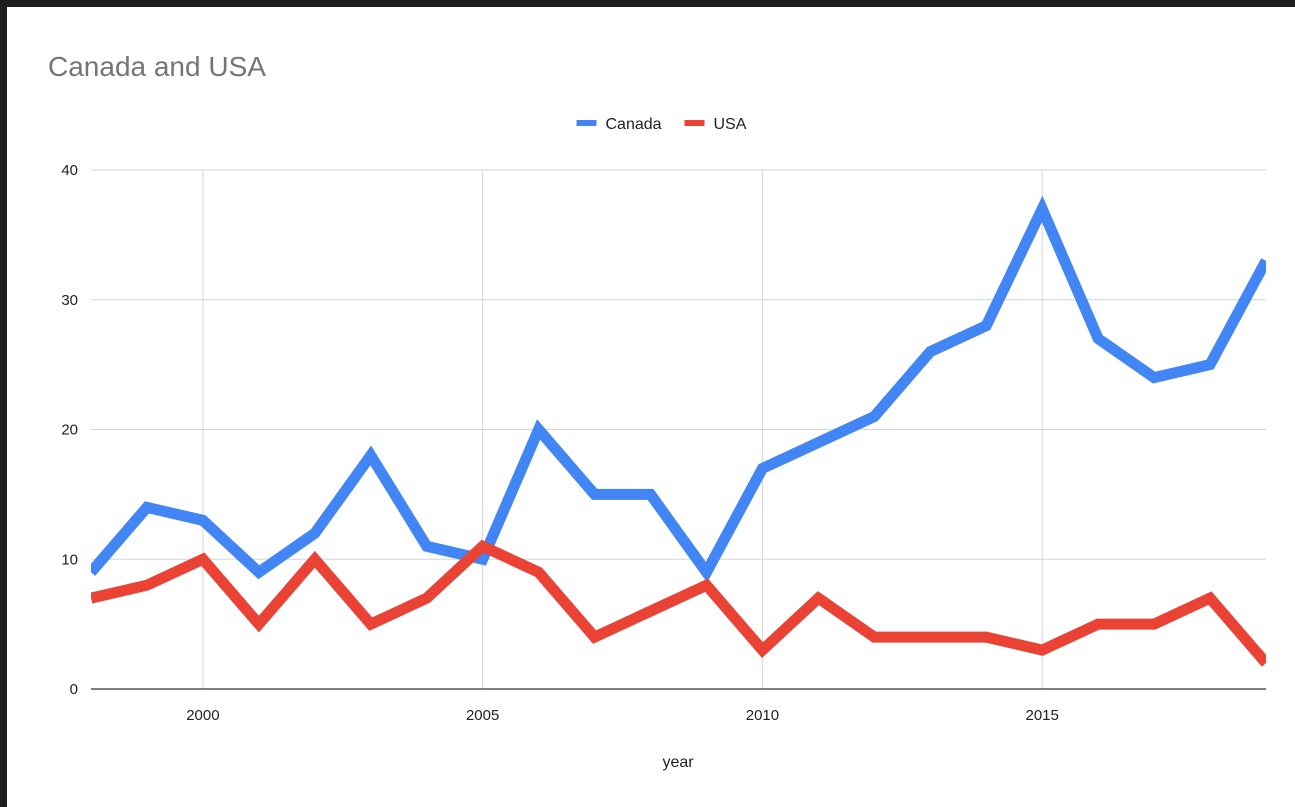 The height and width of the screenshot is (807, 1295). What do you see at coordinates (74, 689) in the screenshot?
I see `y-tick-label: 0` at bounding box center [74, 689].